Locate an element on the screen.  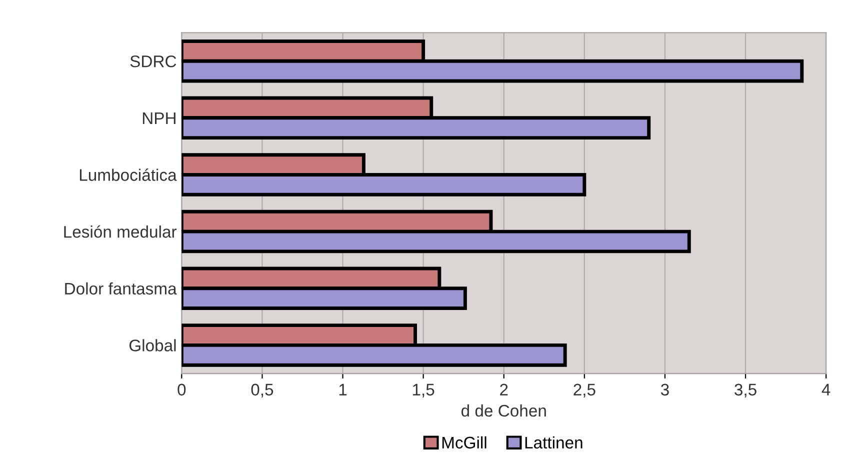
x-tick-label: 0 is located at coordinates (182, 390).